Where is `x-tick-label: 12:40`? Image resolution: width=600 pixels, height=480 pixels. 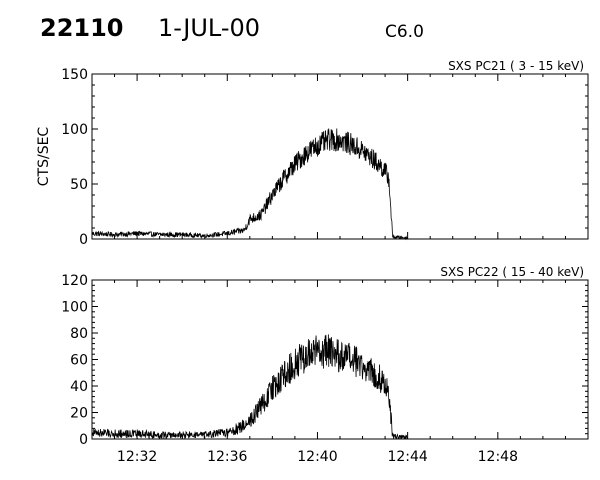
x-tick-label: 12:40 is located at coordinates (317, 457).